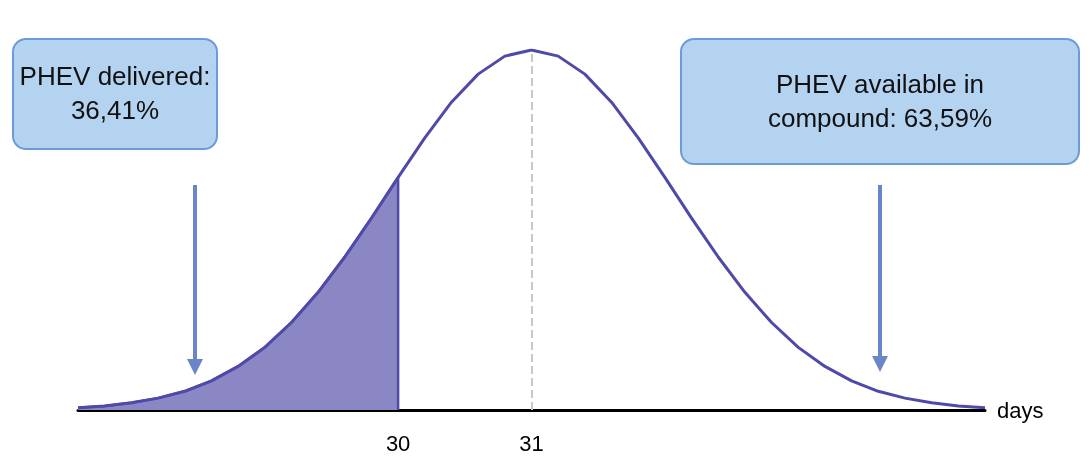 The width and height of the screenshot is (1091, 470). Describe the element at coordinates (880, 101) in the screenshot. I see `callout-box: PHEV available in compound: 63,59%` at that location.